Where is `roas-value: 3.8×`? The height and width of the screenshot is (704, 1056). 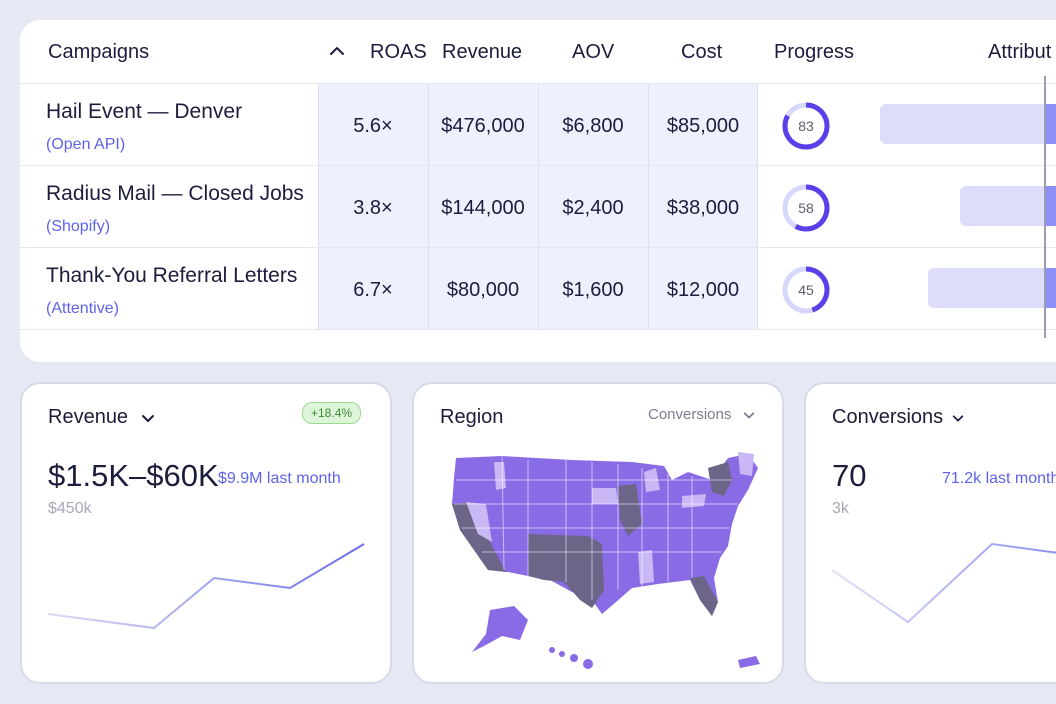
roas-value: 3.8× is located at coordinates (373, 208).